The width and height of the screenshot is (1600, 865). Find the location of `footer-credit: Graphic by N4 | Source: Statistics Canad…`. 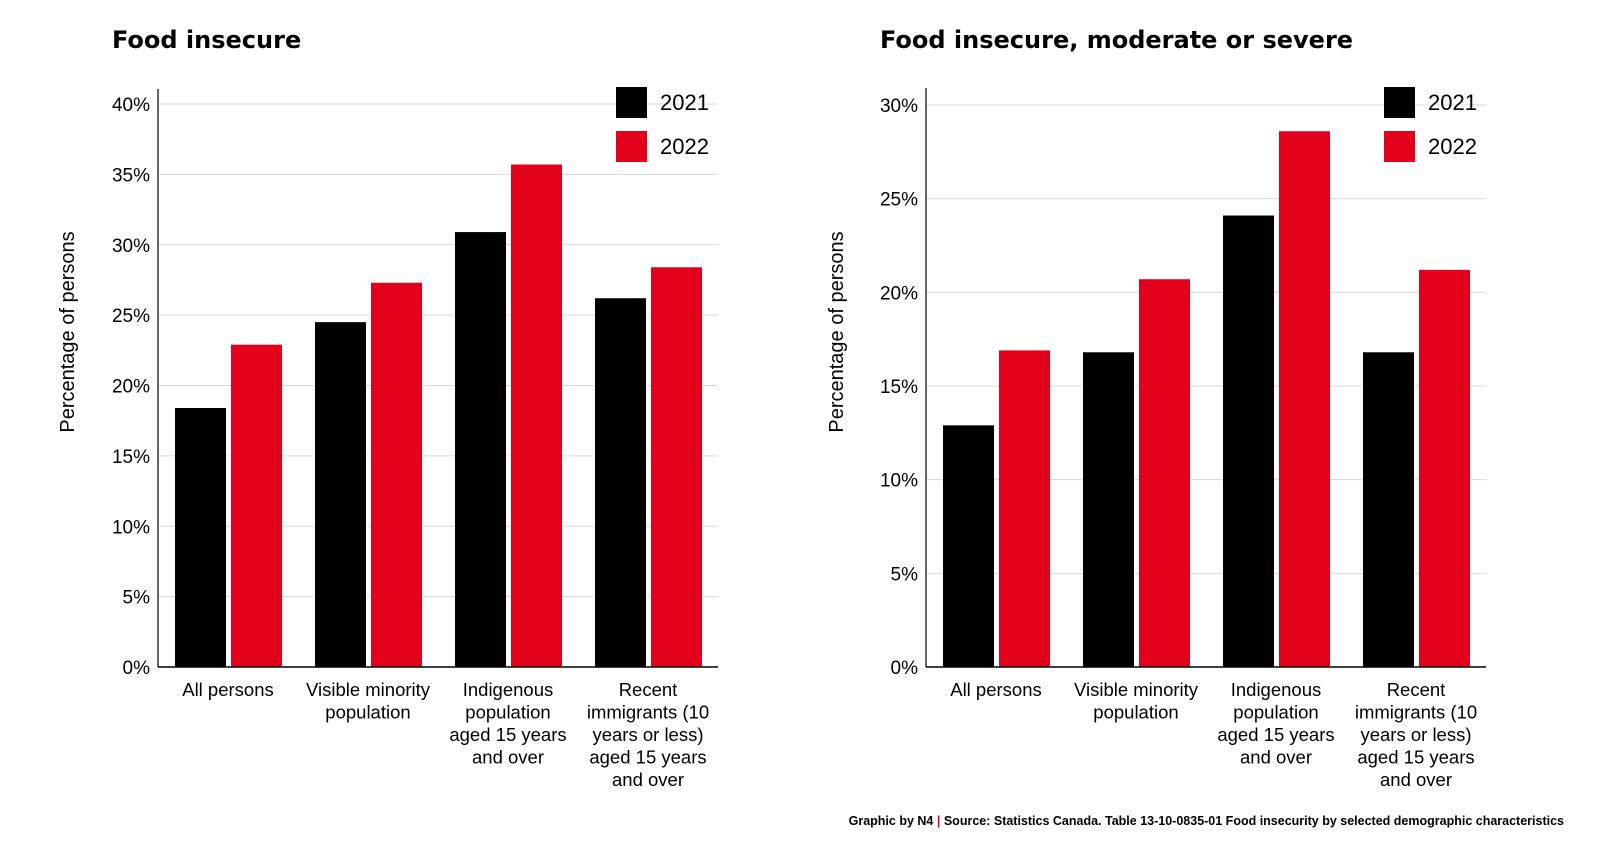

footer-credit: Graphic by N4 | Source: Statistics Canad… is located at coordinates (1206, 821).